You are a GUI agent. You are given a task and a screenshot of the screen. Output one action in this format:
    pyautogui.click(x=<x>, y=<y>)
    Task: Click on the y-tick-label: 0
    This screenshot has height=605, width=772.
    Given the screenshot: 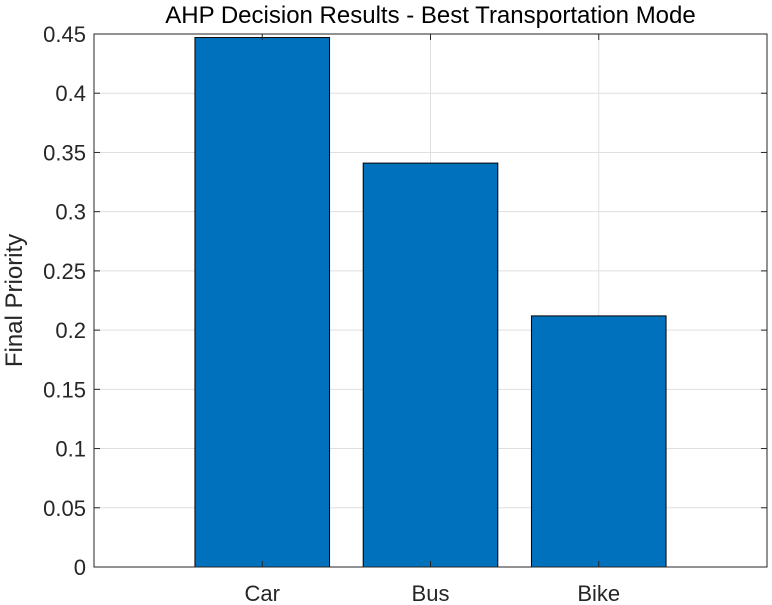 What is the action you would take?
    pyautogui.click(x=80, y=567)
    